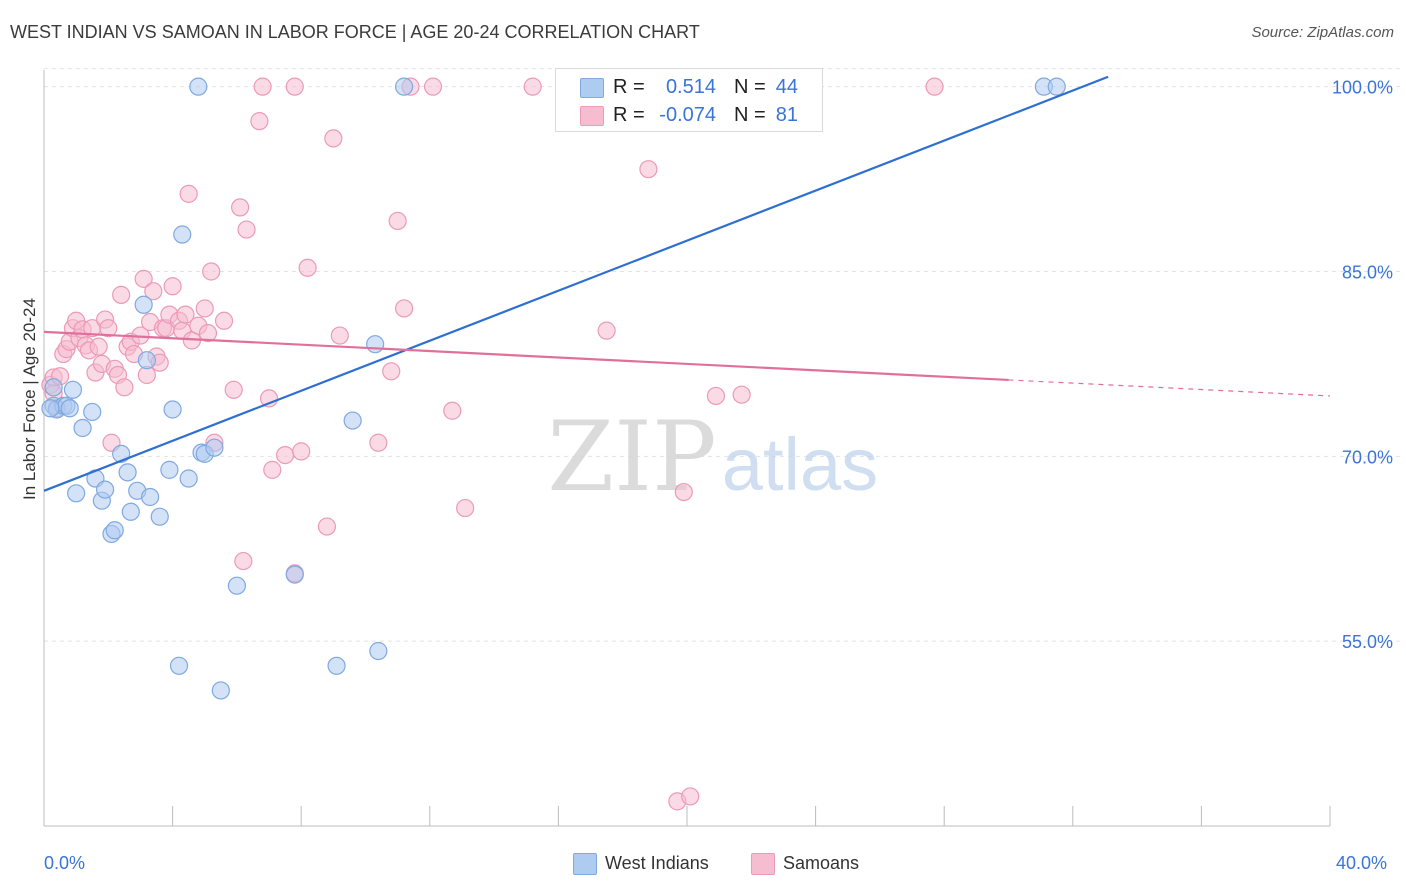 This screenshot has width=1406, height=892. I want to click on r-value: 0.514, so click(690, 87).